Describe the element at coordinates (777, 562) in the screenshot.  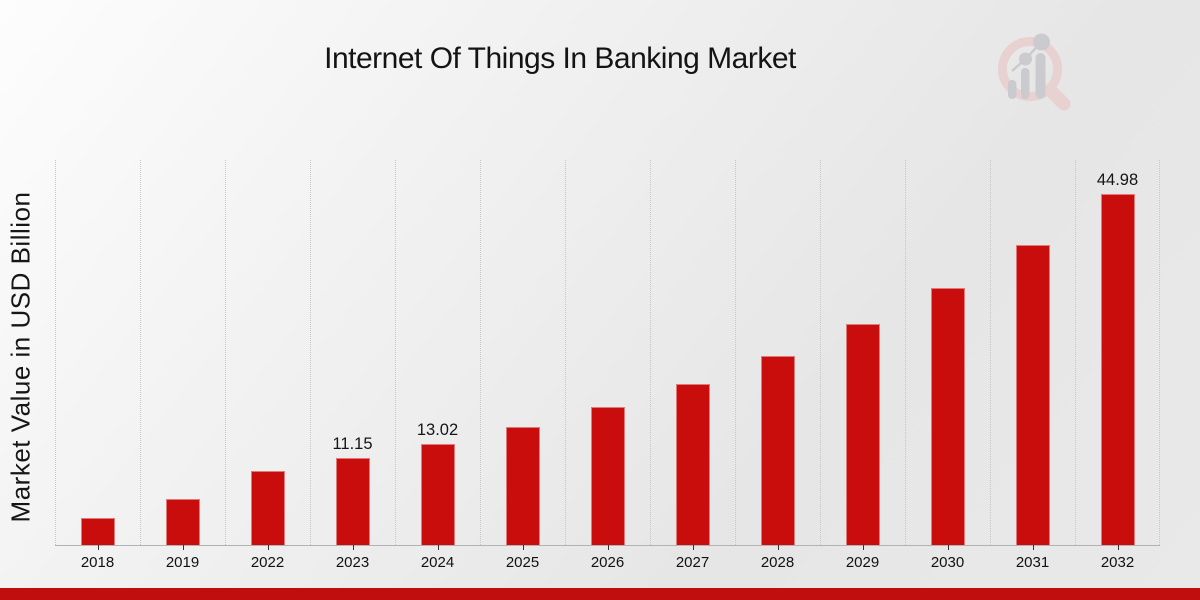
I see `x-axis-label-2028: 2028` at that location.